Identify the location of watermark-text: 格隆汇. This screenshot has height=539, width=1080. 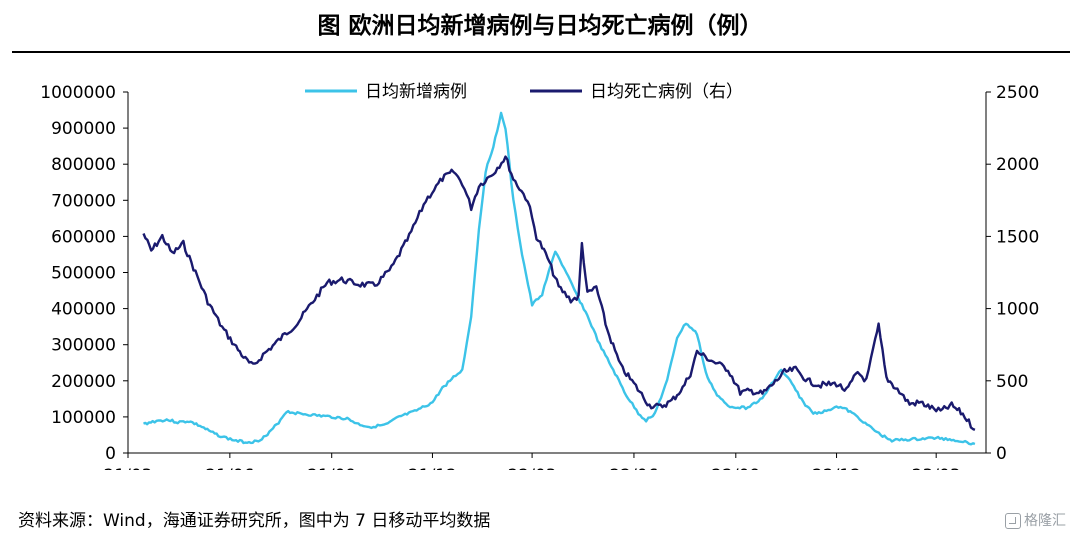
(1045, 521).